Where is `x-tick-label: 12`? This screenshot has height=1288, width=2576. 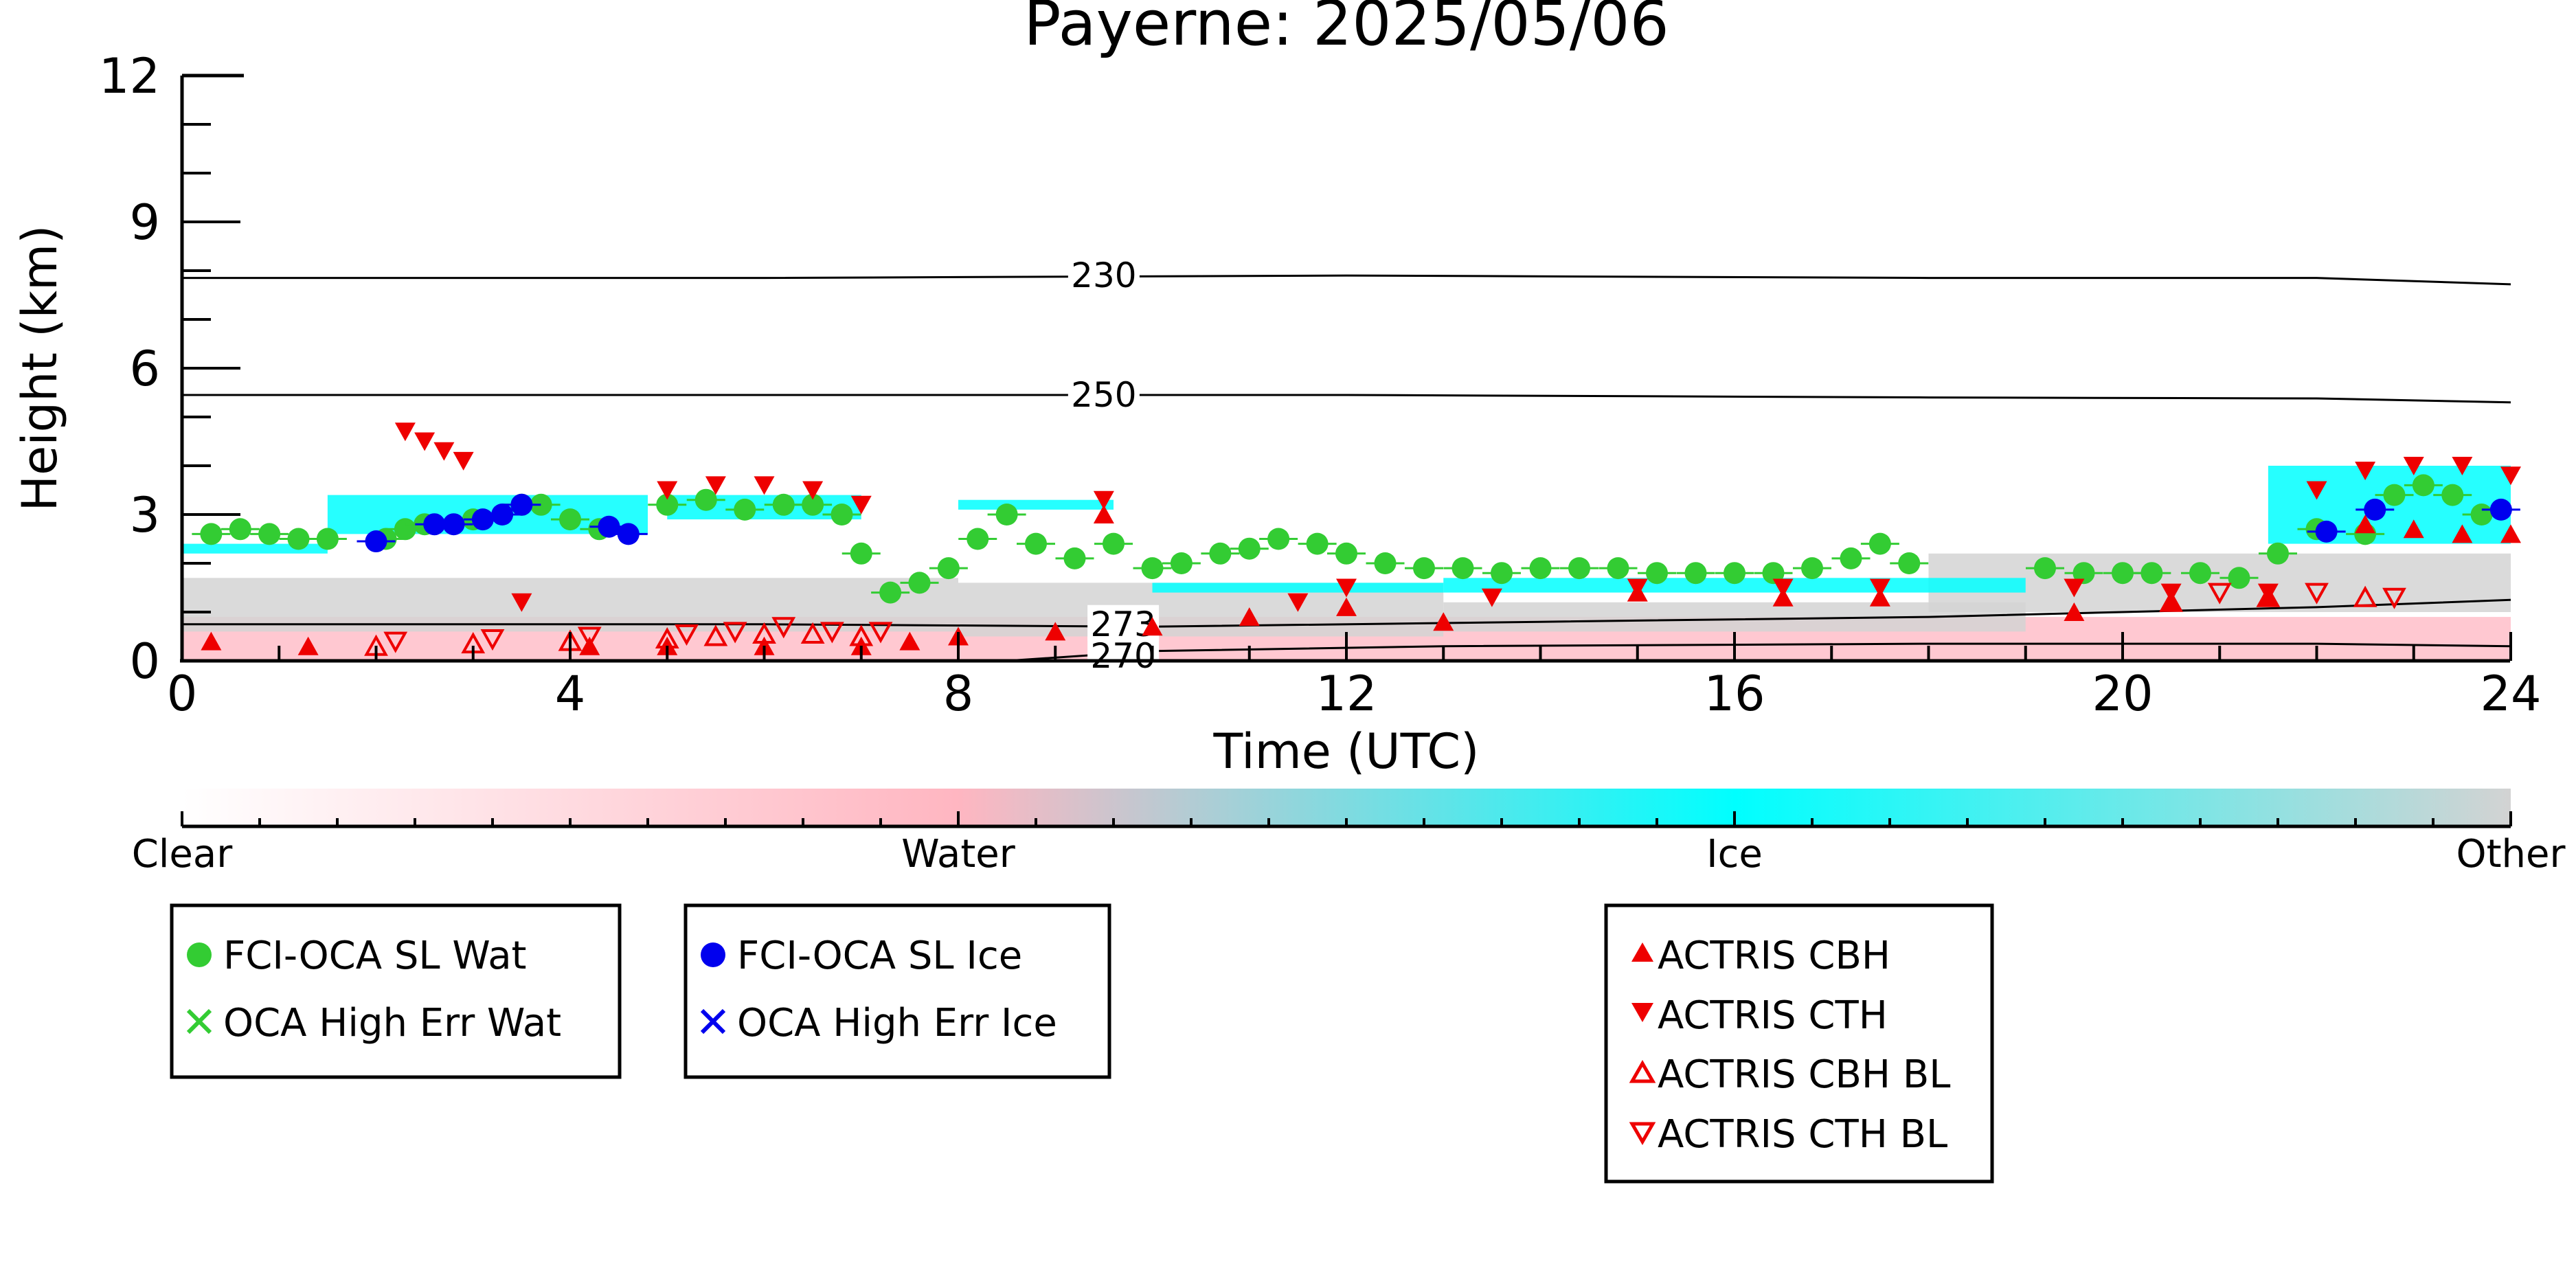
x-tick-label: 12 is located at coordinates (1346, 694).